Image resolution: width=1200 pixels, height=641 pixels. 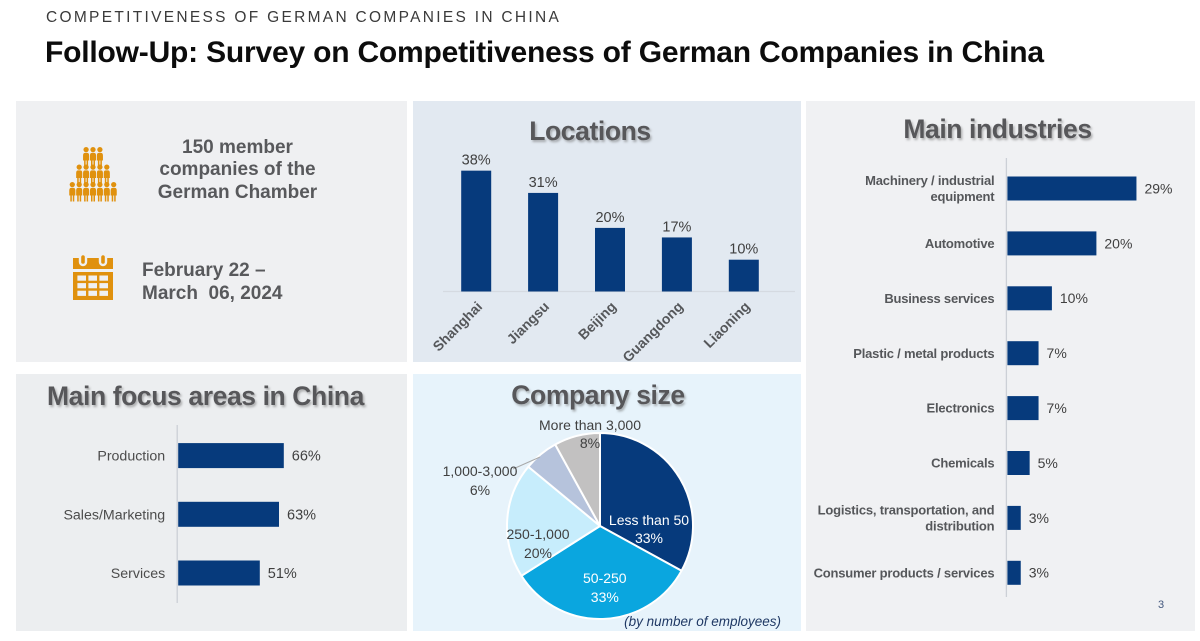 I want to click on bar-category-label: Shanghai, so click(x=457, y=326).